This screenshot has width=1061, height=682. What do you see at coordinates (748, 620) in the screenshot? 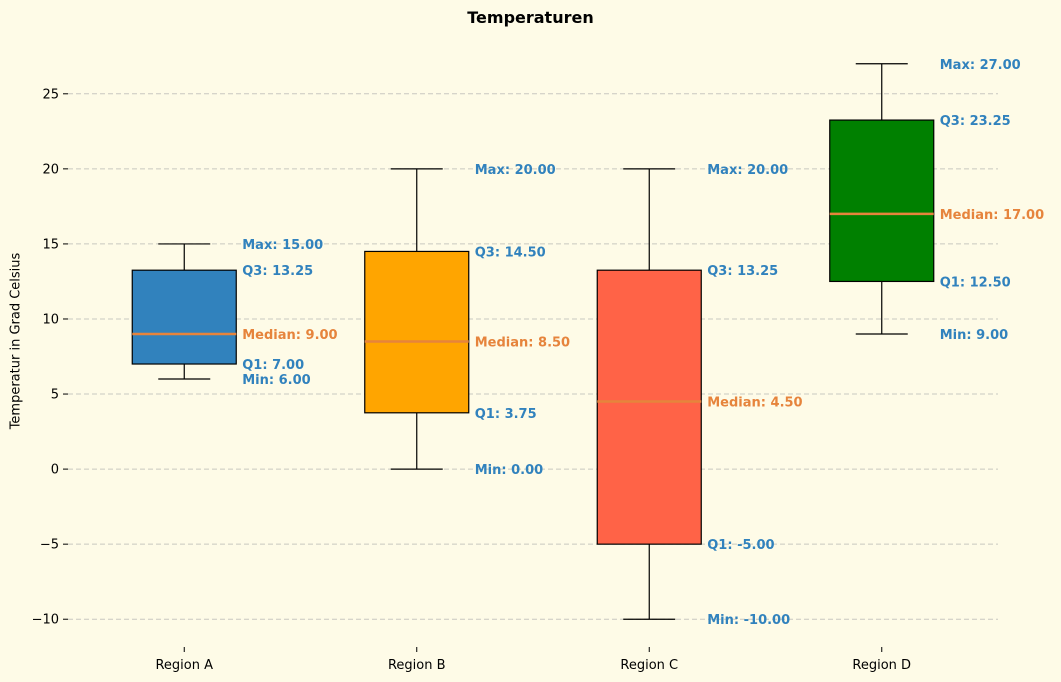
I see `min-value-label: Min: -10.00` at bounding box center [748, 620].